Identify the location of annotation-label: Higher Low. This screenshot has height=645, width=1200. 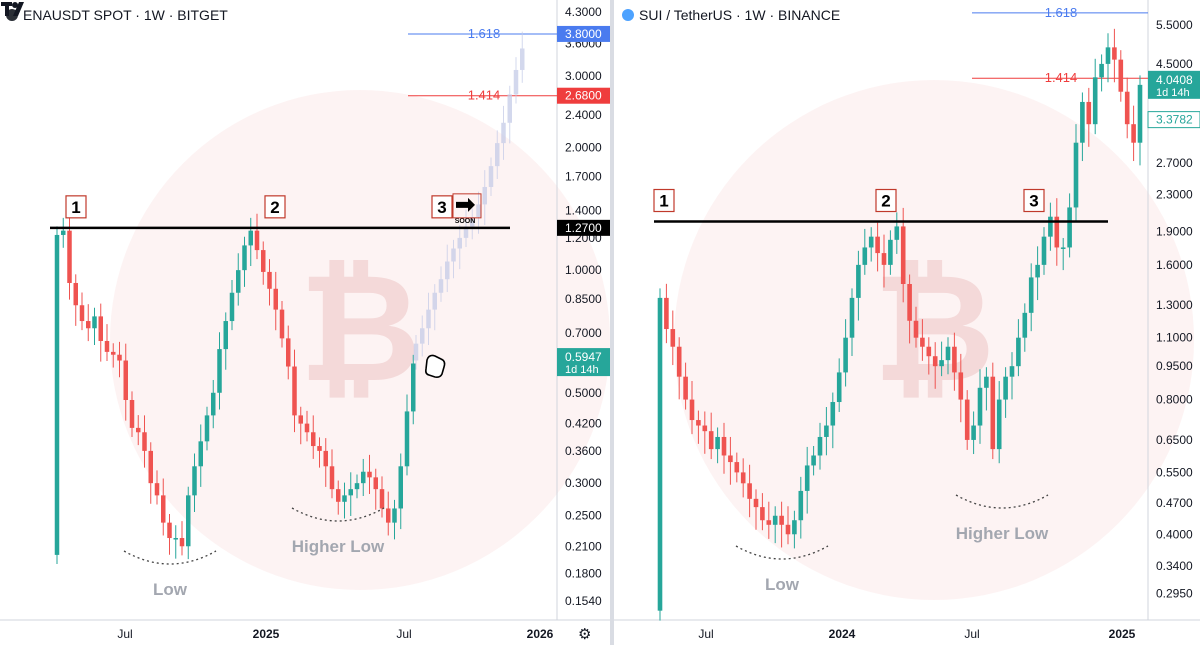
(338, 546).